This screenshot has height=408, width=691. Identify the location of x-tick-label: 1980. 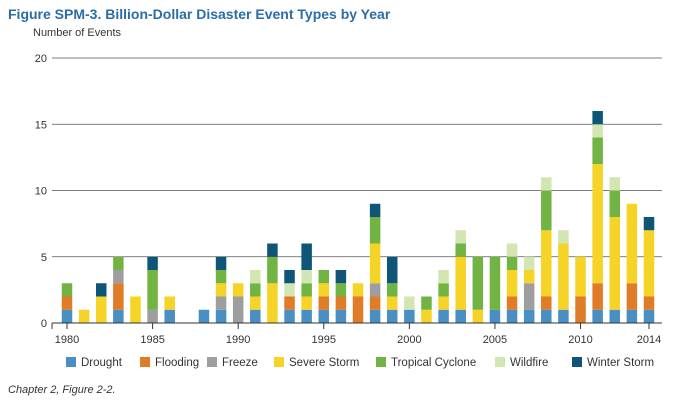
(67, 340).